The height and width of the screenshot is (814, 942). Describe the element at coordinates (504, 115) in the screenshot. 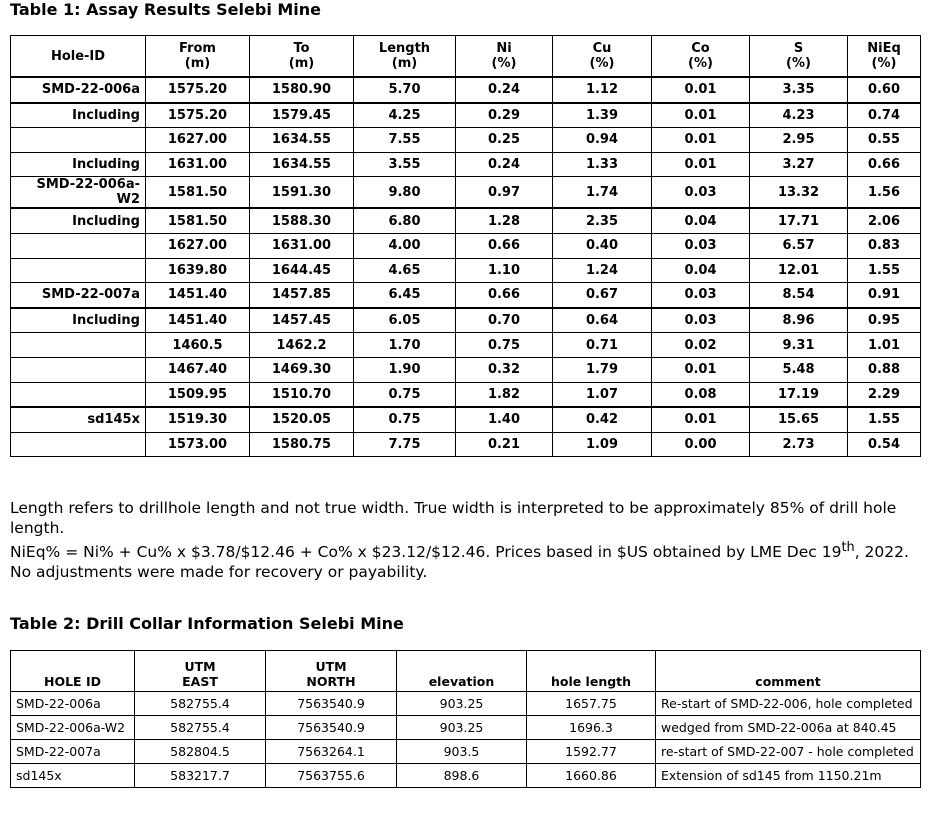

I see `table-cell: 0.29` at that location.